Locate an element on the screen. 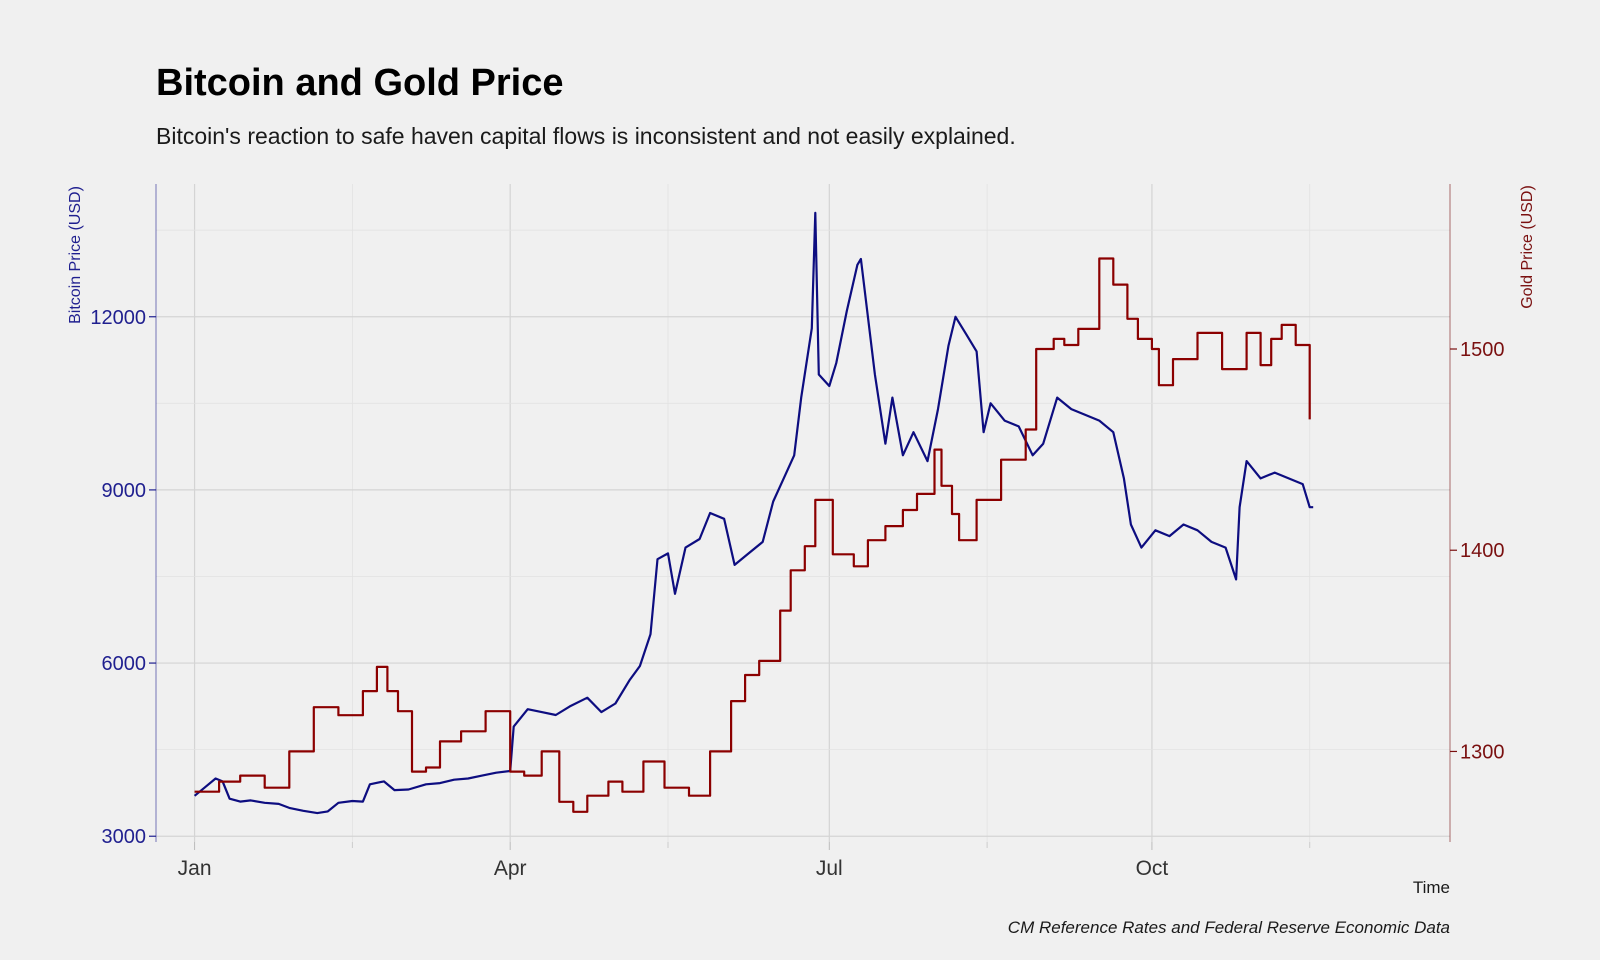 The image size is (1600, 960). y-right-tick-label-1400: 1400 is located at coordinates (1482, 551).